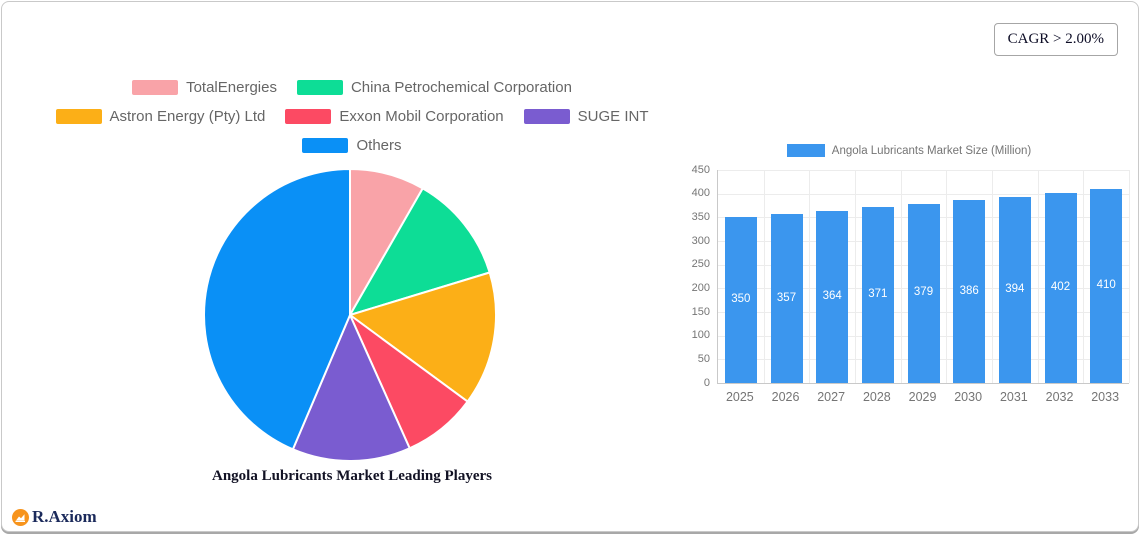  What do you see at coordinates (931, 150) in the screenshot?
I see `bar-legend-label: Angola Lubricants Market Size (Million)` at bounding box center [931, 150].